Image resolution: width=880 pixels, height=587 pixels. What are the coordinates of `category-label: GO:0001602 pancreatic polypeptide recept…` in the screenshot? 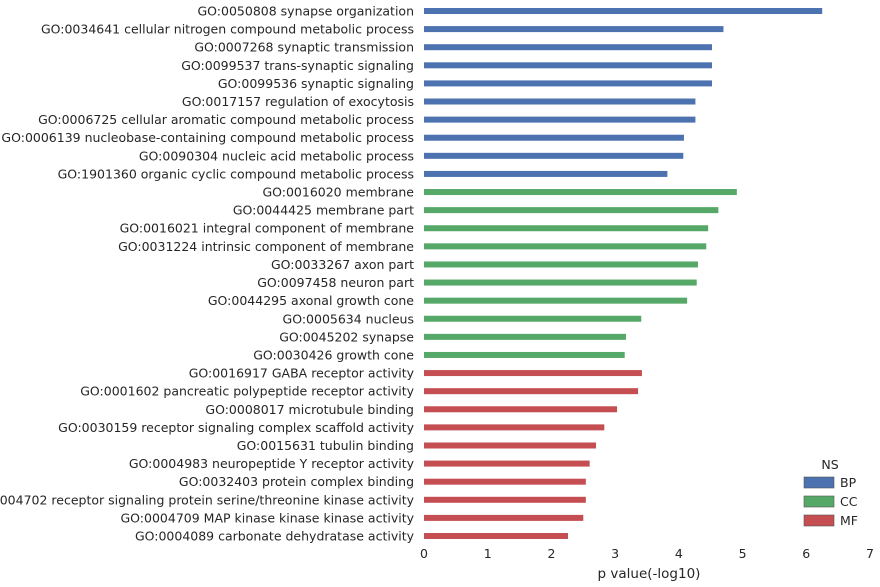 It's located at (247, 391).